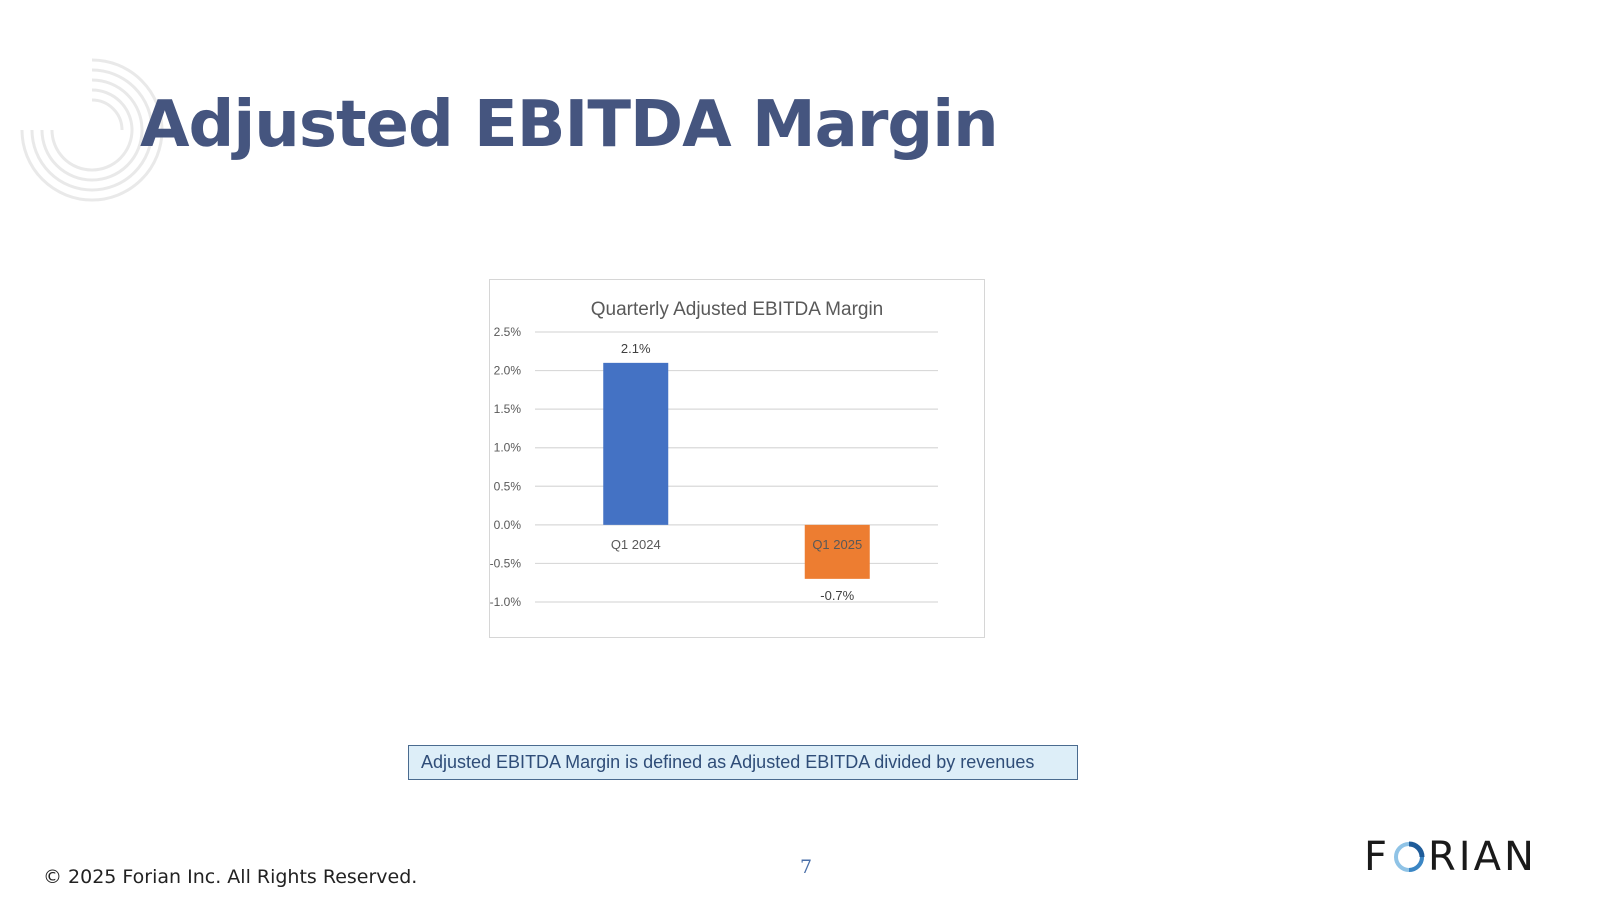  I want to click on copyright-text: © 2025 Forian Inc. All Rights Reserved., so click(230, 877).